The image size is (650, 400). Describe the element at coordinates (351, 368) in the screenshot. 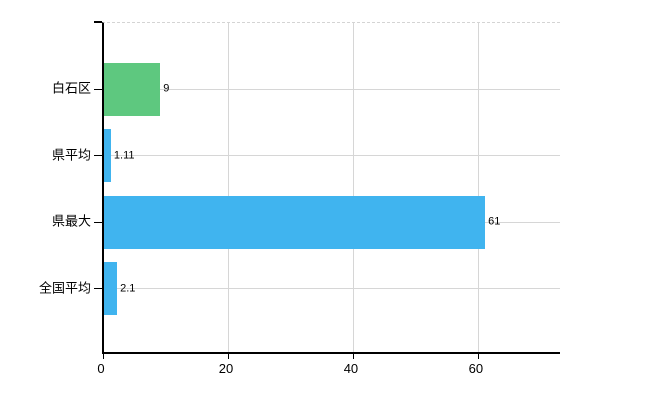

I see `x-tick-label: 40` at that location.